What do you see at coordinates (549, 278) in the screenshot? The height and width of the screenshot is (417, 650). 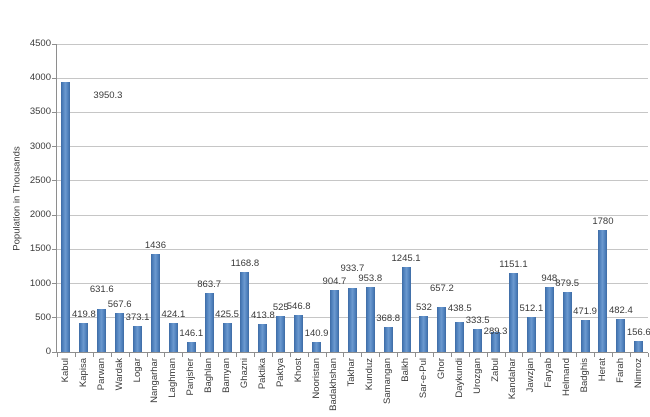 I see `bar-value-label: 948` at bounding box center [549, 278].